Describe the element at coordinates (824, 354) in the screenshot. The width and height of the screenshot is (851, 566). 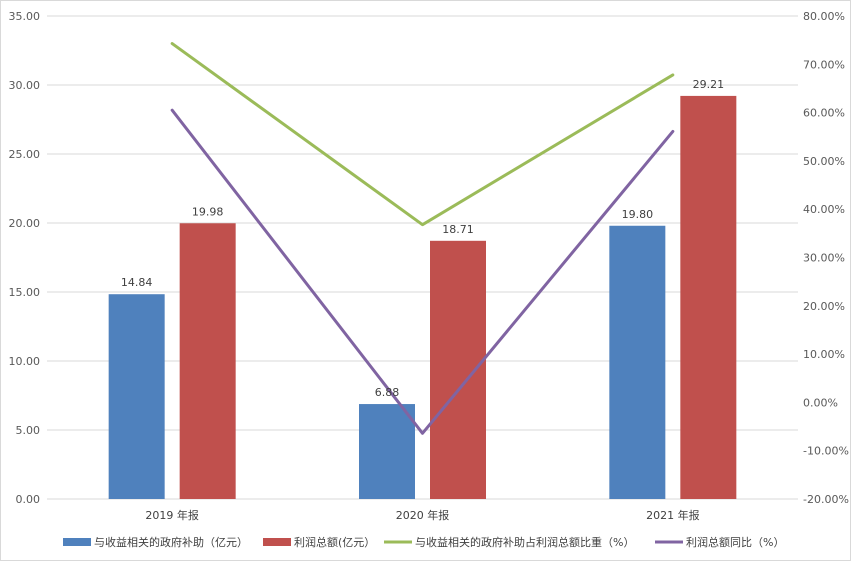
I see `right-tick-label: 10.00%` at that location.